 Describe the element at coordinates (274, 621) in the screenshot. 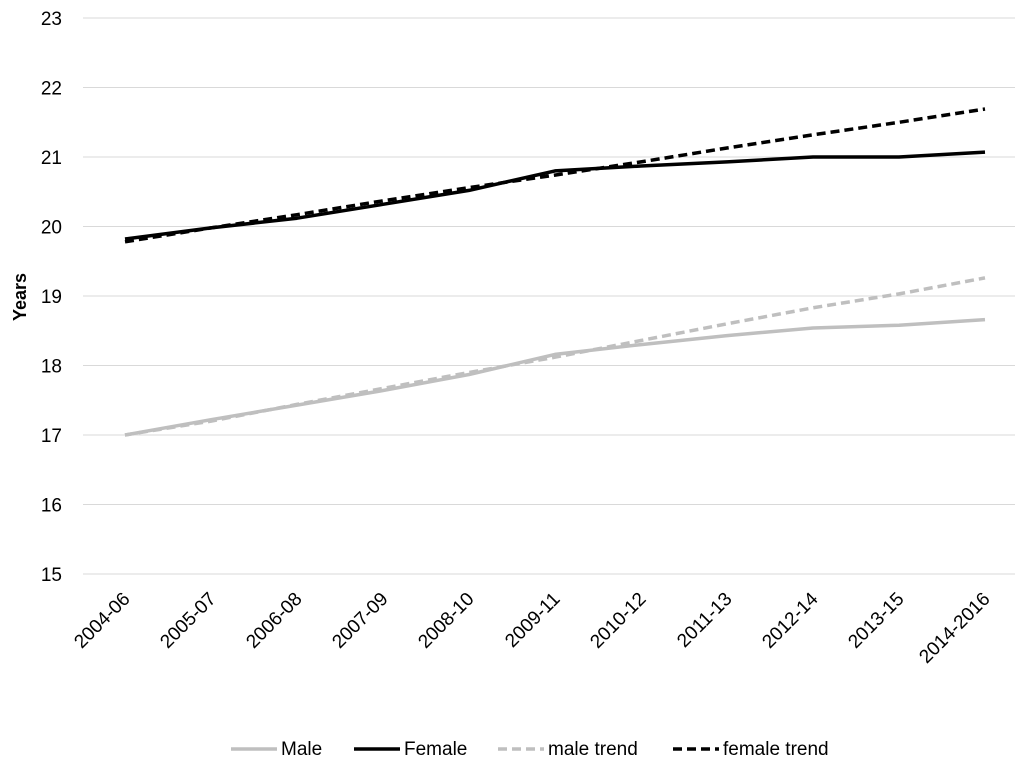

I see `x-tick-label: 2006-08` at that location.